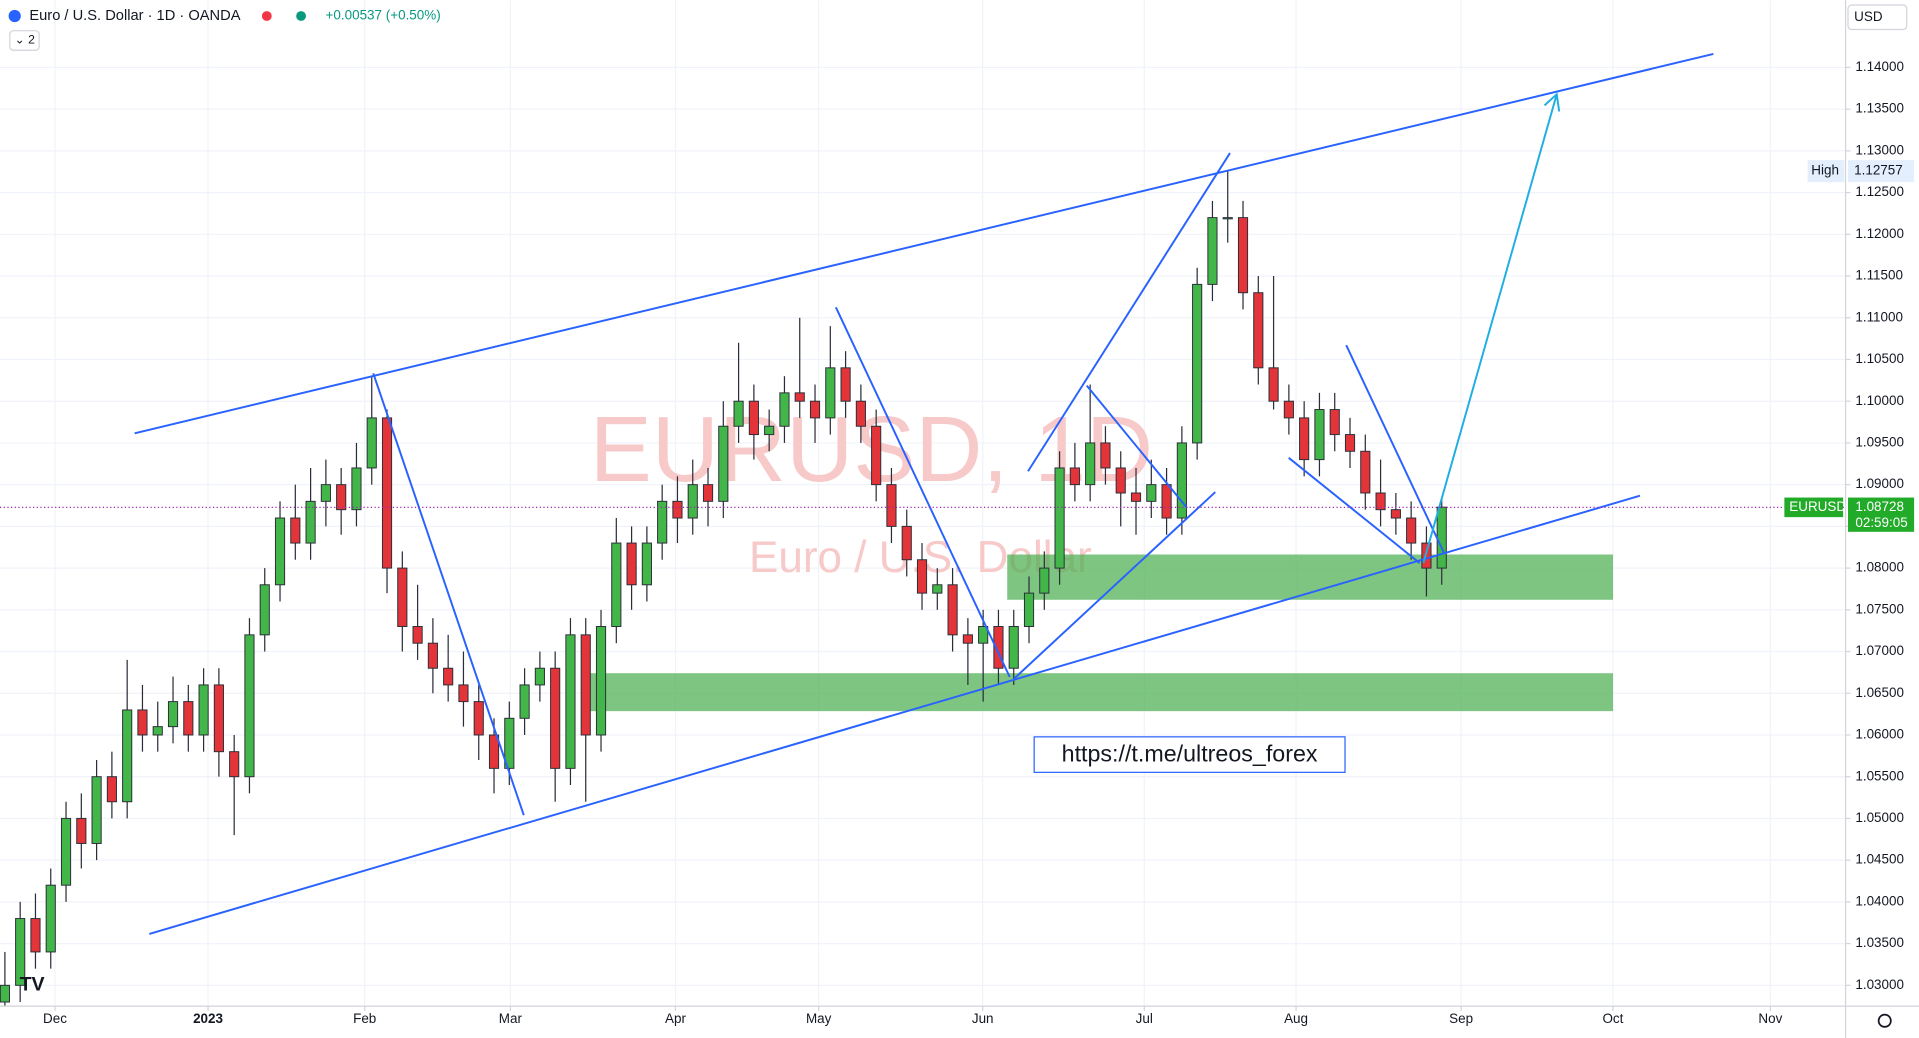 This screenshot has height=1038, width=1919. What do you see at coordinates (511, 1018) in the screenshot?
I see `x-tick-label: Mar` at bounding box center [511, 1018].